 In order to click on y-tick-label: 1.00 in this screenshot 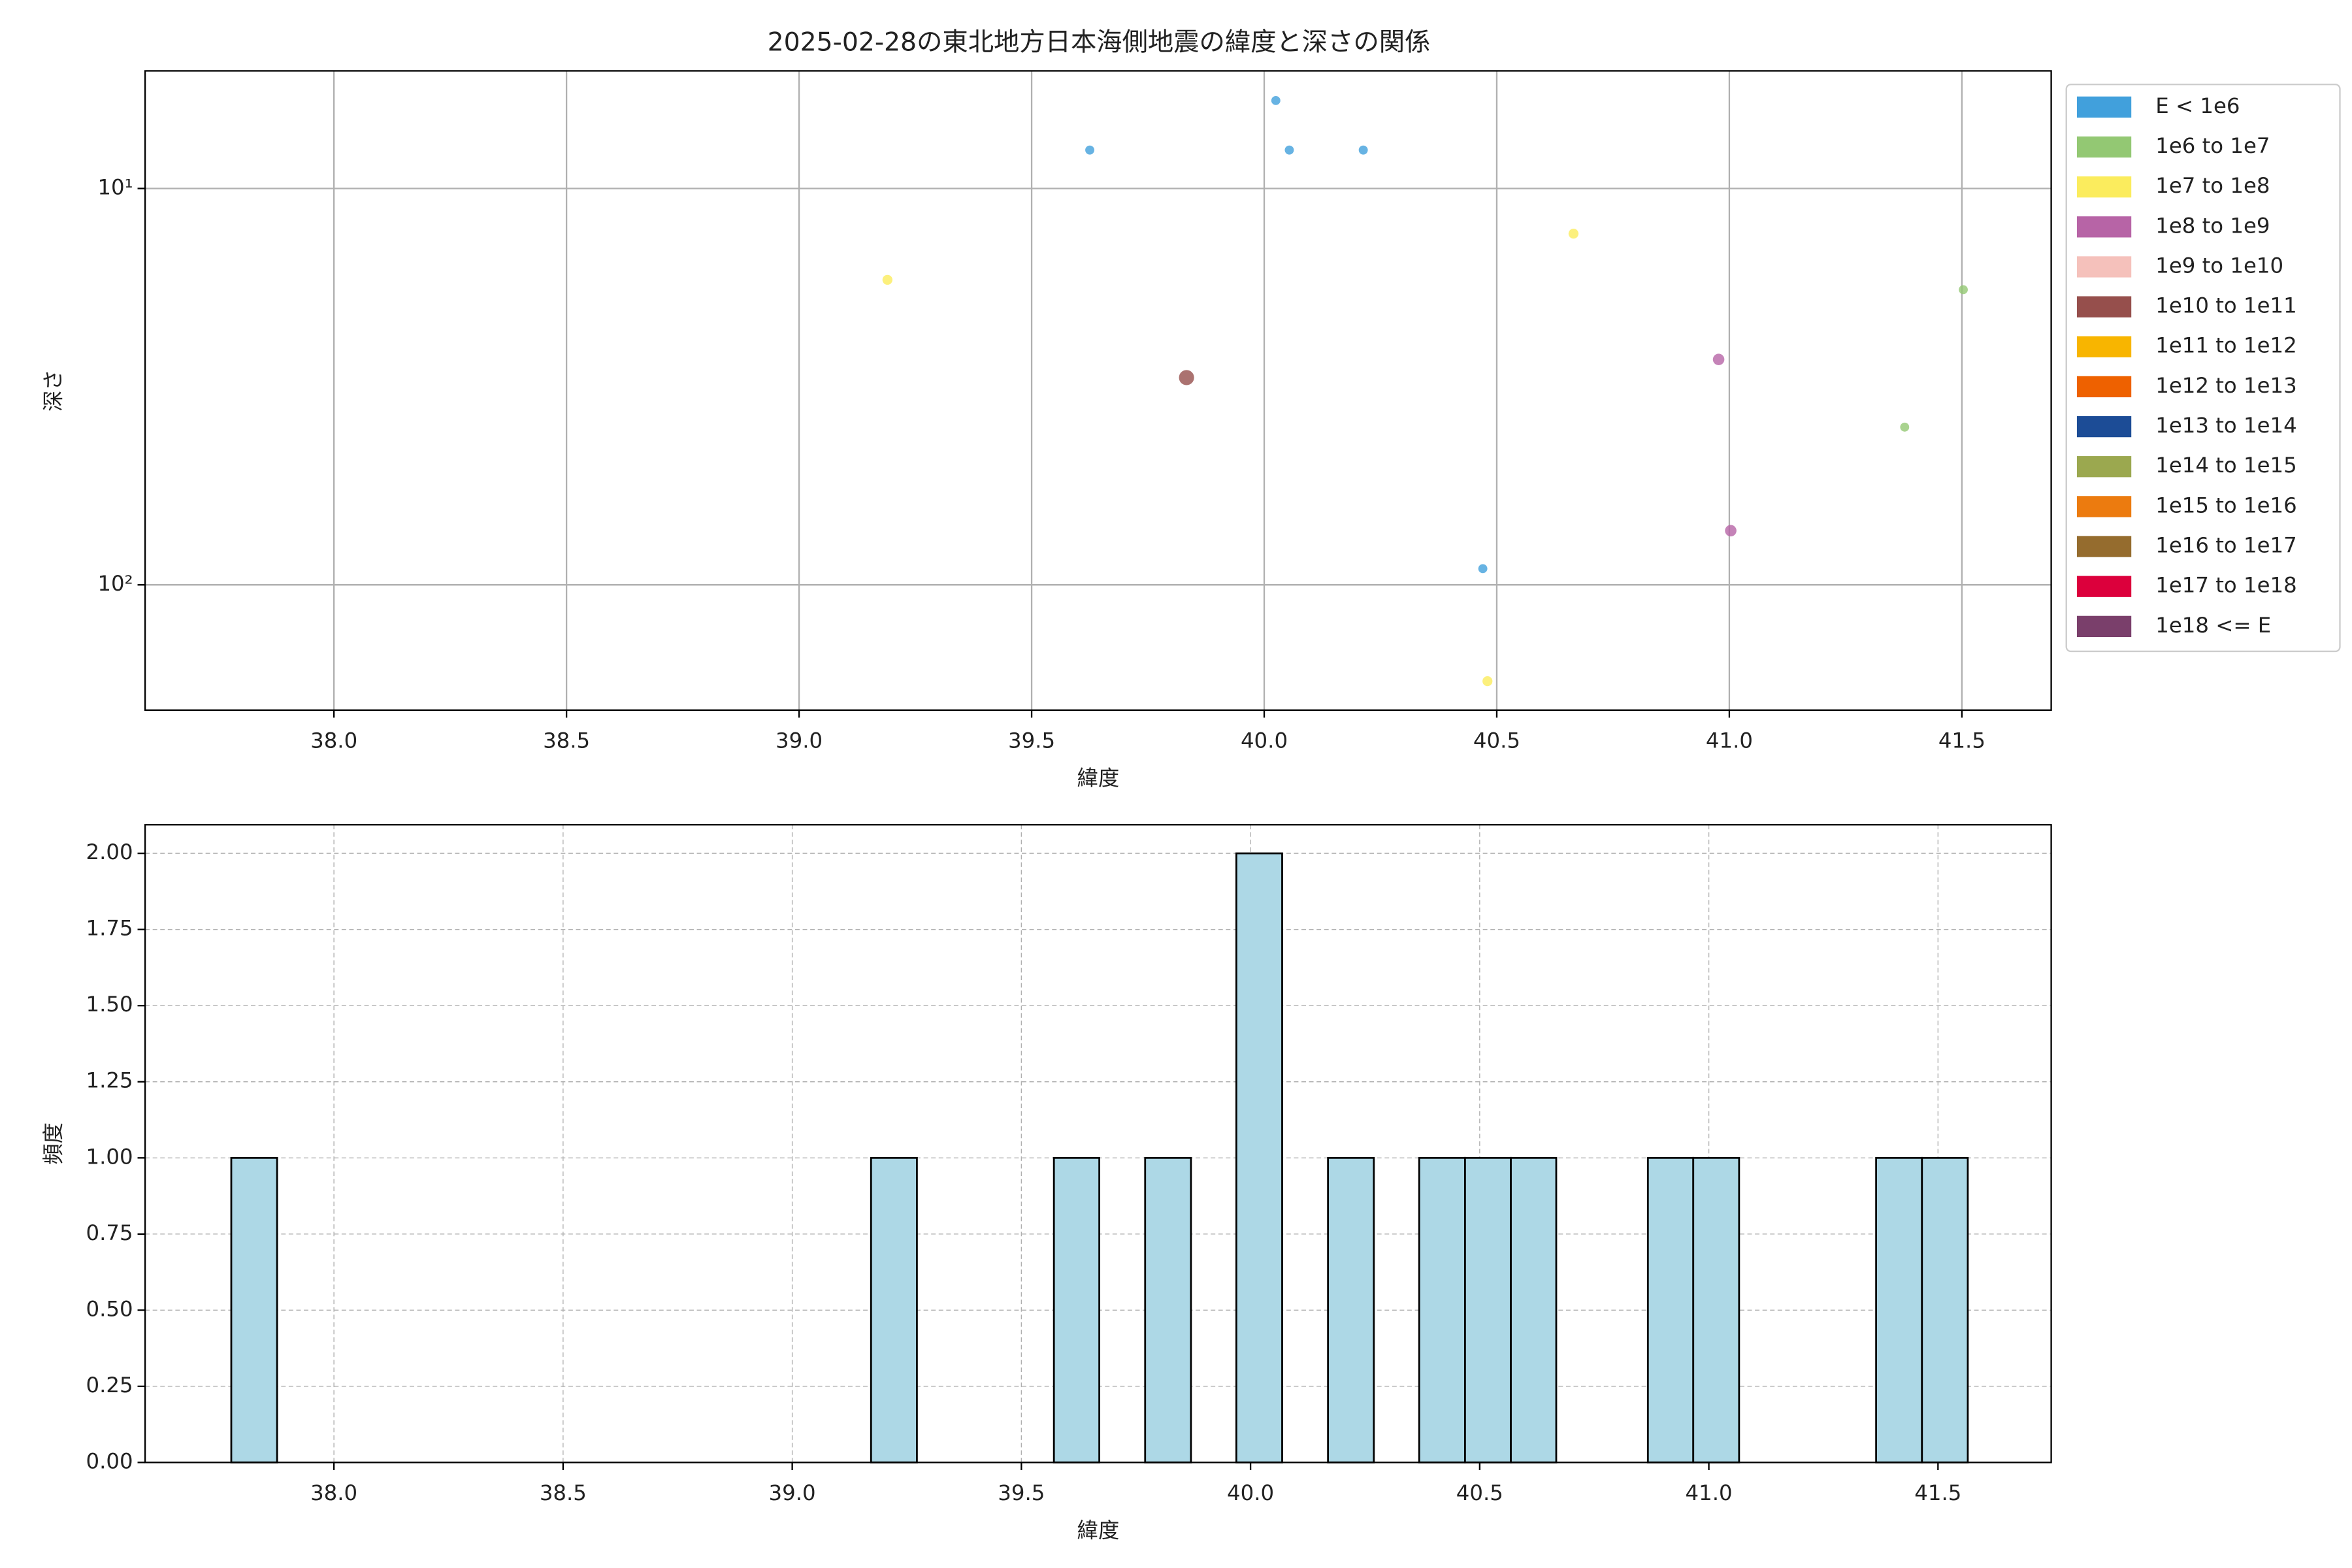, I will do `click(109, 1156)`.